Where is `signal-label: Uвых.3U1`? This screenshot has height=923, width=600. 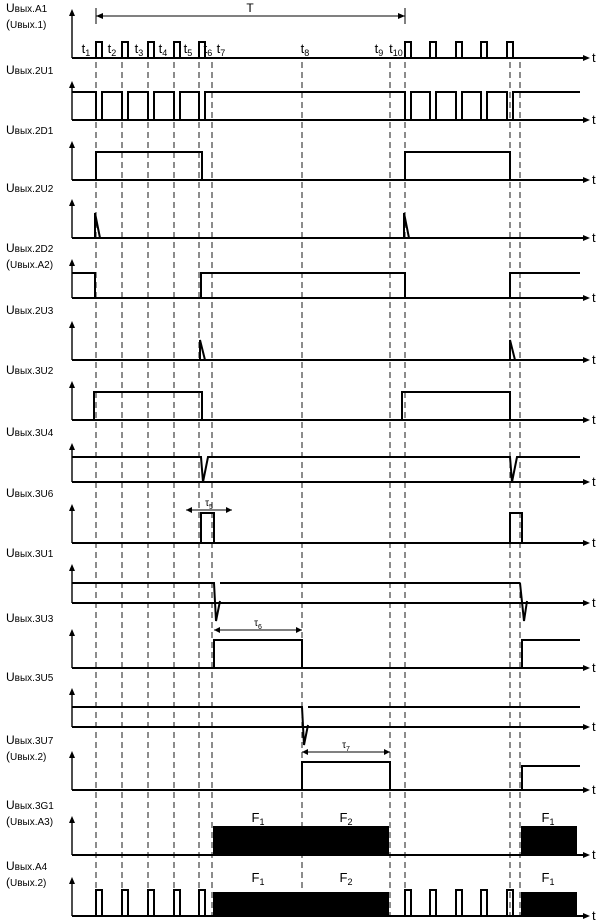
signal-label: Uвых.3U1 is located at coordinates (30, 553).